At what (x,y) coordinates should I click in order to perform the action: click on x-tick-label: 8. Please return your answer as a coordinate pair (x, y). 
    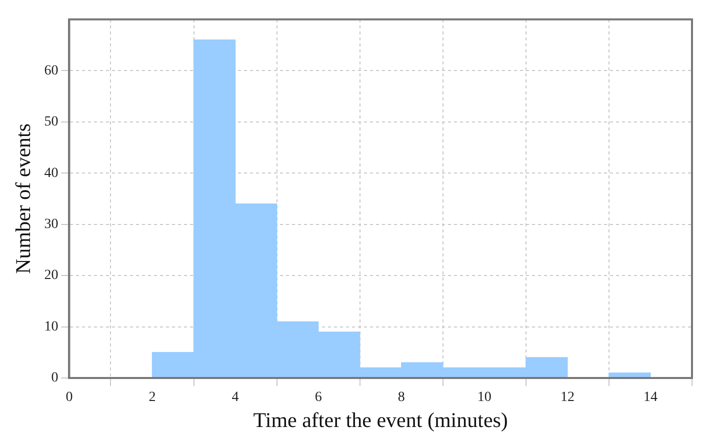
    Looking at the image, I should click on (401, 398).